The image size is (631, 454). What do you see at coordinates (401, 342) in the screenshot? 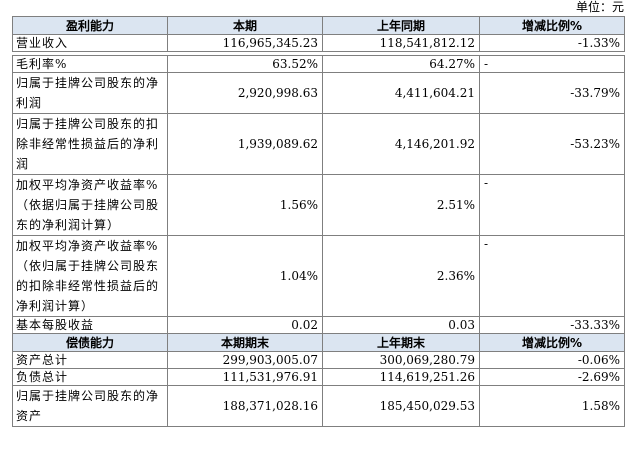
I see `header-prior-year-end: 上年期末` at bounding box center [401, 342].